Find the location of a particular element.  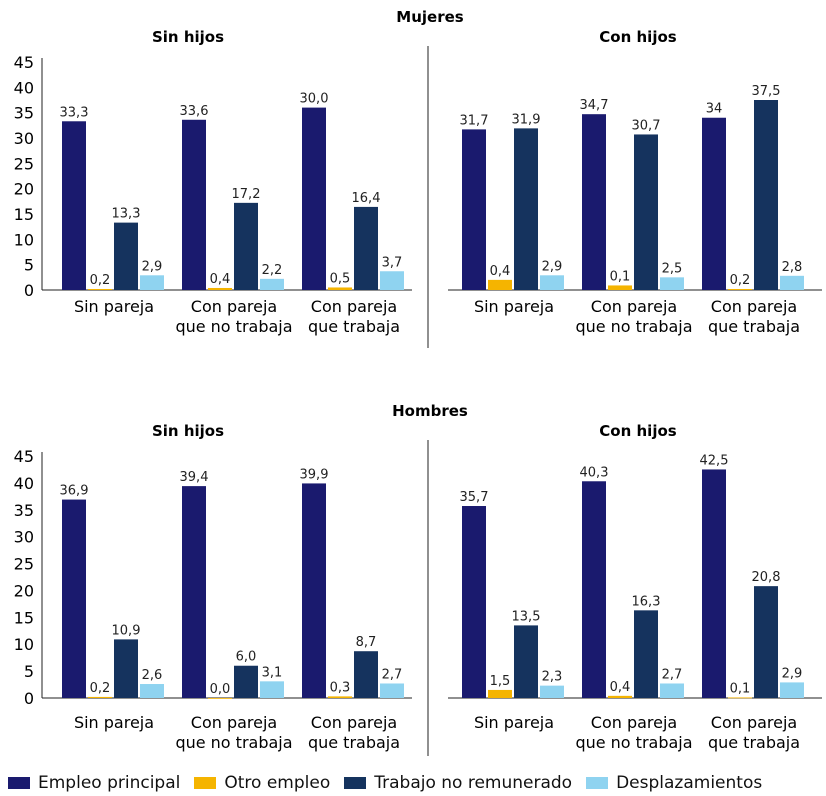

data-label: 2,8 is located at coordinates (792, 267).